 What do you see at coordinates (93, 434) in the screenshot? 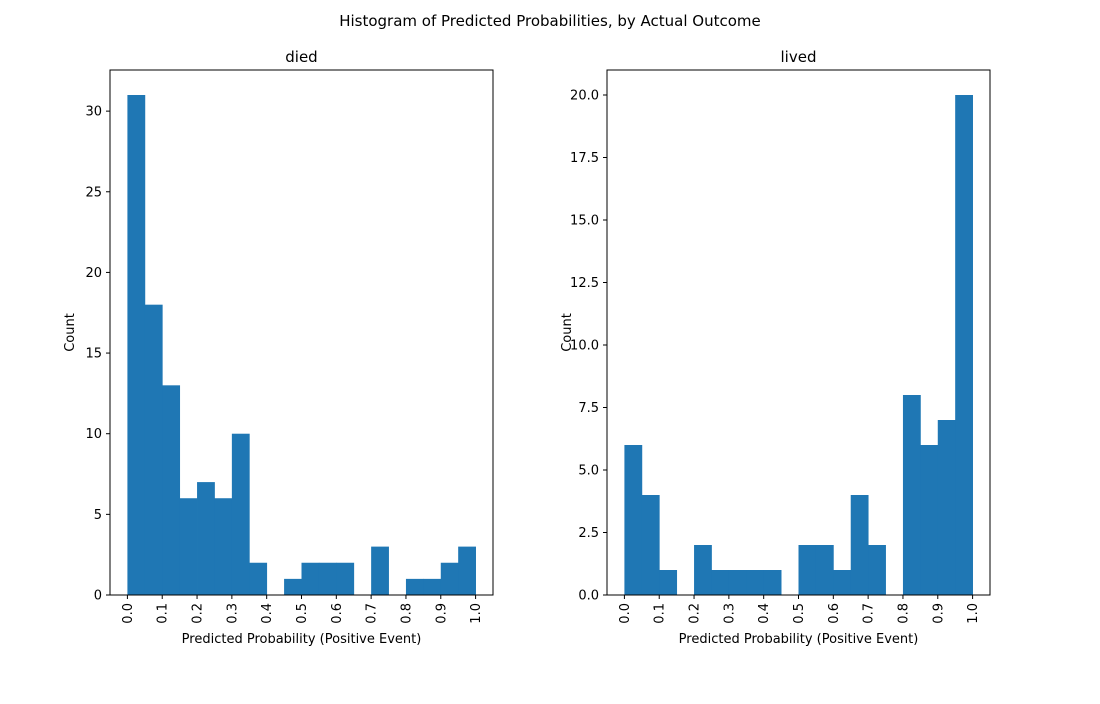
I see `y-tick-label: 10` at bounding box center [93, 434].